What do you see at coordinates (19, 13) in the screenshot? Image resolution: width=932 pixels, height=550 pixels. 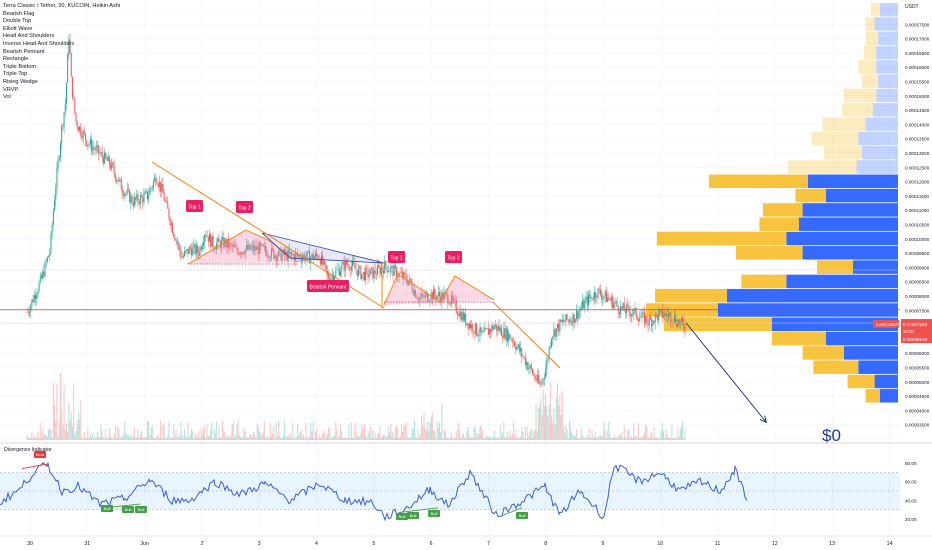 I see `legend-item-bearish-flag: Bearish Flag` at bounding box center [19, 13].